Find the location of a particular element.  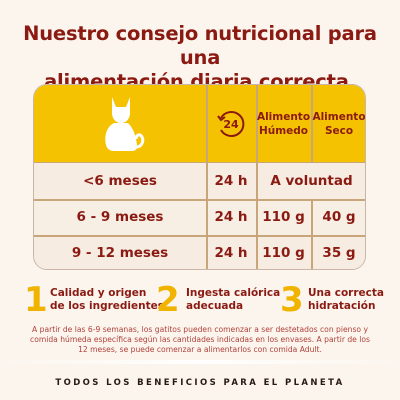

24h-clock-icon: 24 is located at coordinates (231, 124).